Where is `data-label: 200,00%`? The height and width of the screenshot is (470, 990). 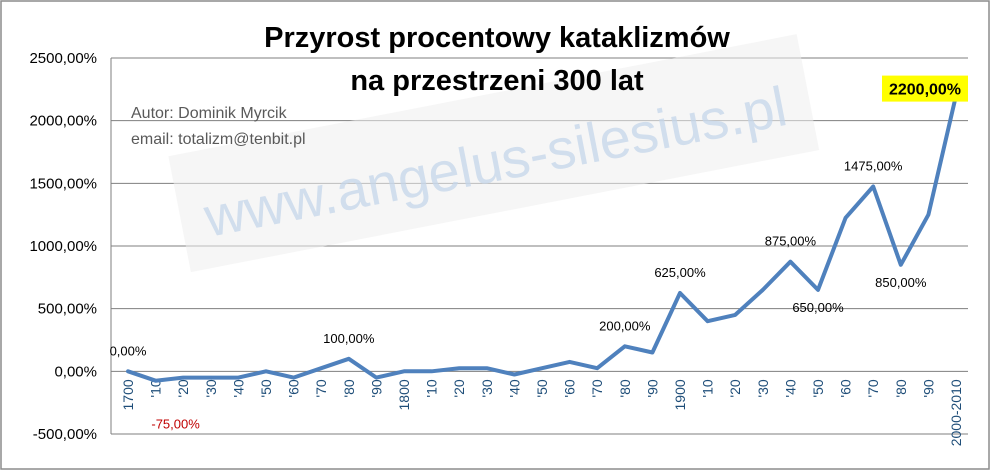
data-label: 200,00% is located at coordinates (625, 325).